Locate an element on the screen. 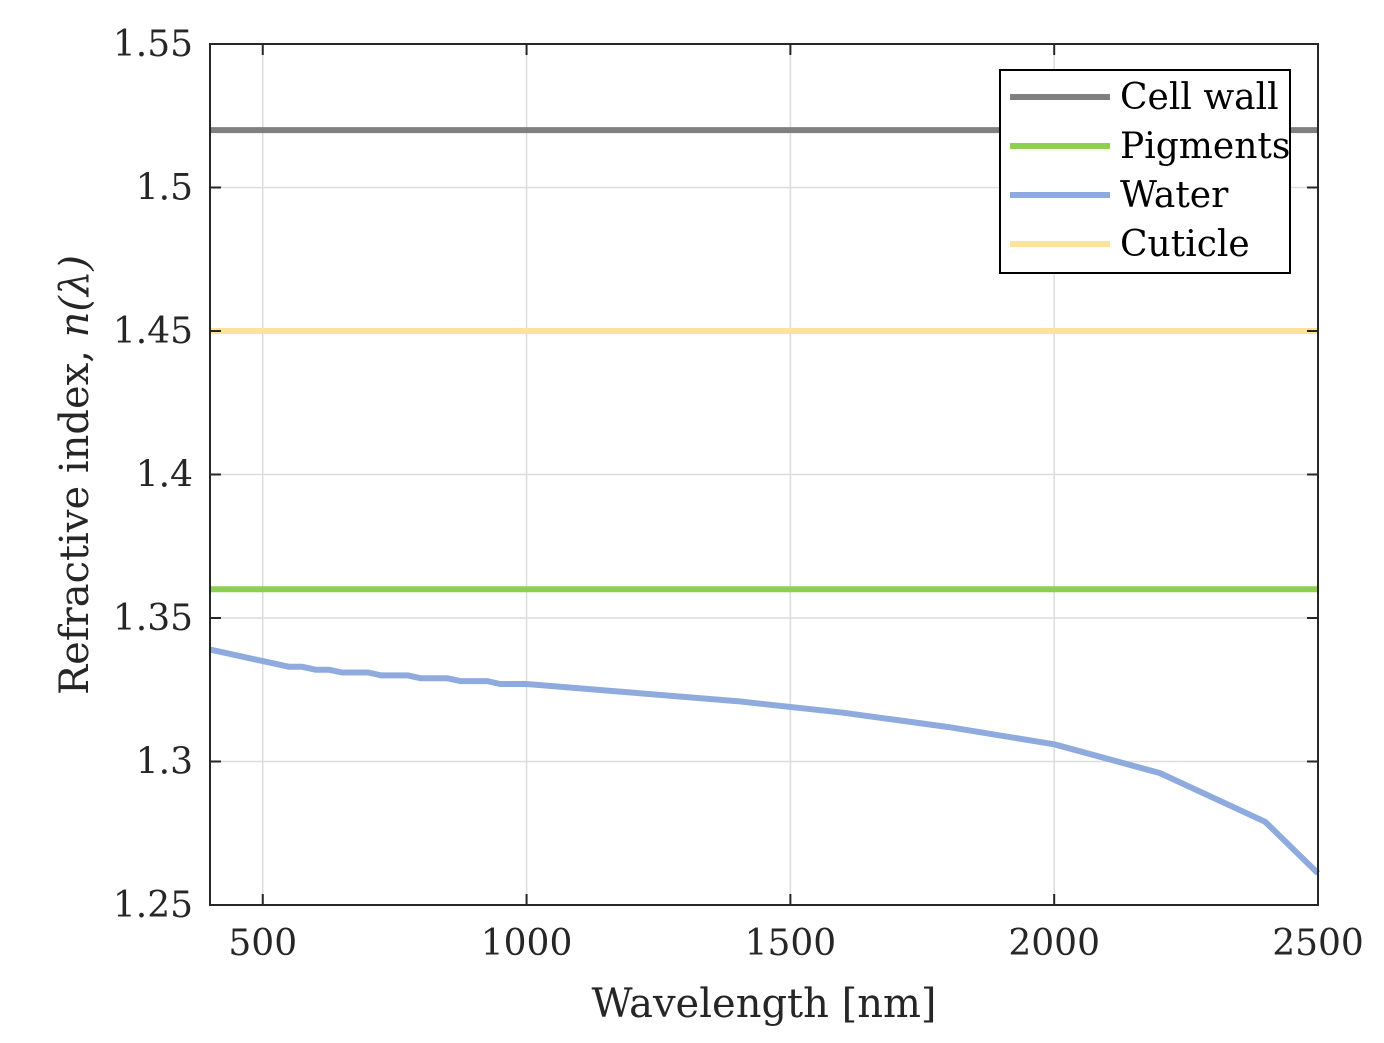 The width and height of the screenshot is (1384, 1043). y-tick-label: 1.35 is located at coordinates (153, 618).